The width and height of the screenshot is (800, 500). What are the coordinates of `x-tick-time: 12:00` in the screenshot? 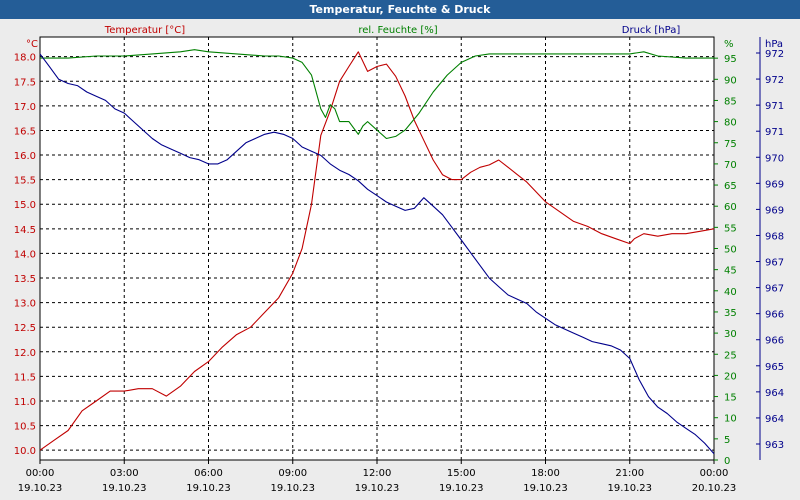 It's located at (377, 473).